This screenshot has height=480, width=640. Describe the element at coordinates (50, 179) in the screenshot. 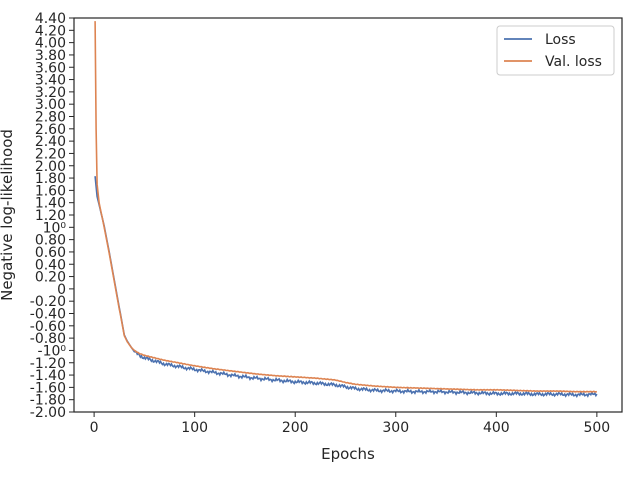

I see `y-tick-label: 1.80` at that location.